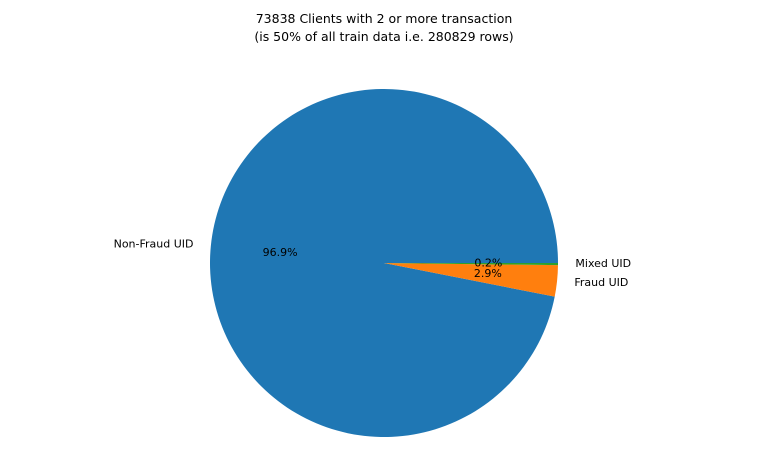 This screenshot has height=460, width=764. Describe the element at coordinates (154, 243) in the screenshot. I see `slice-label-non-fraud-uid: Non-Fraud UID` at that location.